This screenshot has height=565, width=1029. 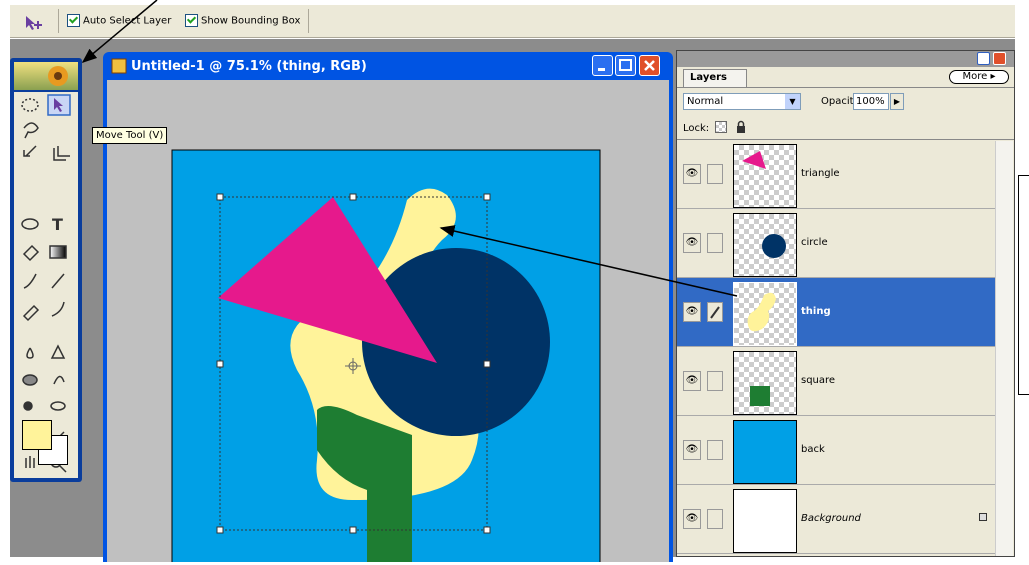 What do you see at coordinates (742, 101) in the screenshot?
I see `blend-mode-select: Normal ▼` at bounding box center [742, 101].